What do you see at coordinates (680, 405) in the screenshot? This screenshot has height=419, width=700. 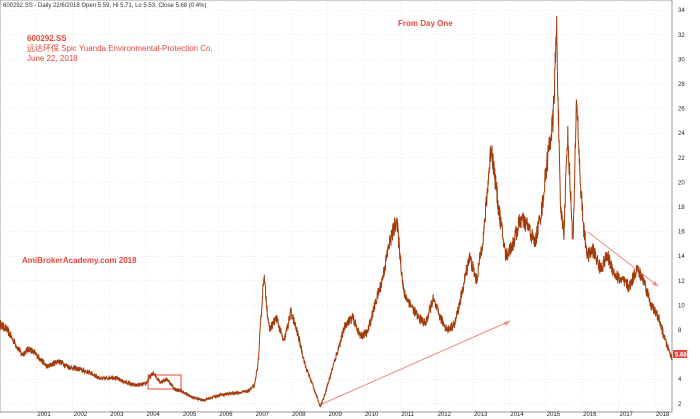 I see `y-tick-label: 2` at bounding box center [680, 405].